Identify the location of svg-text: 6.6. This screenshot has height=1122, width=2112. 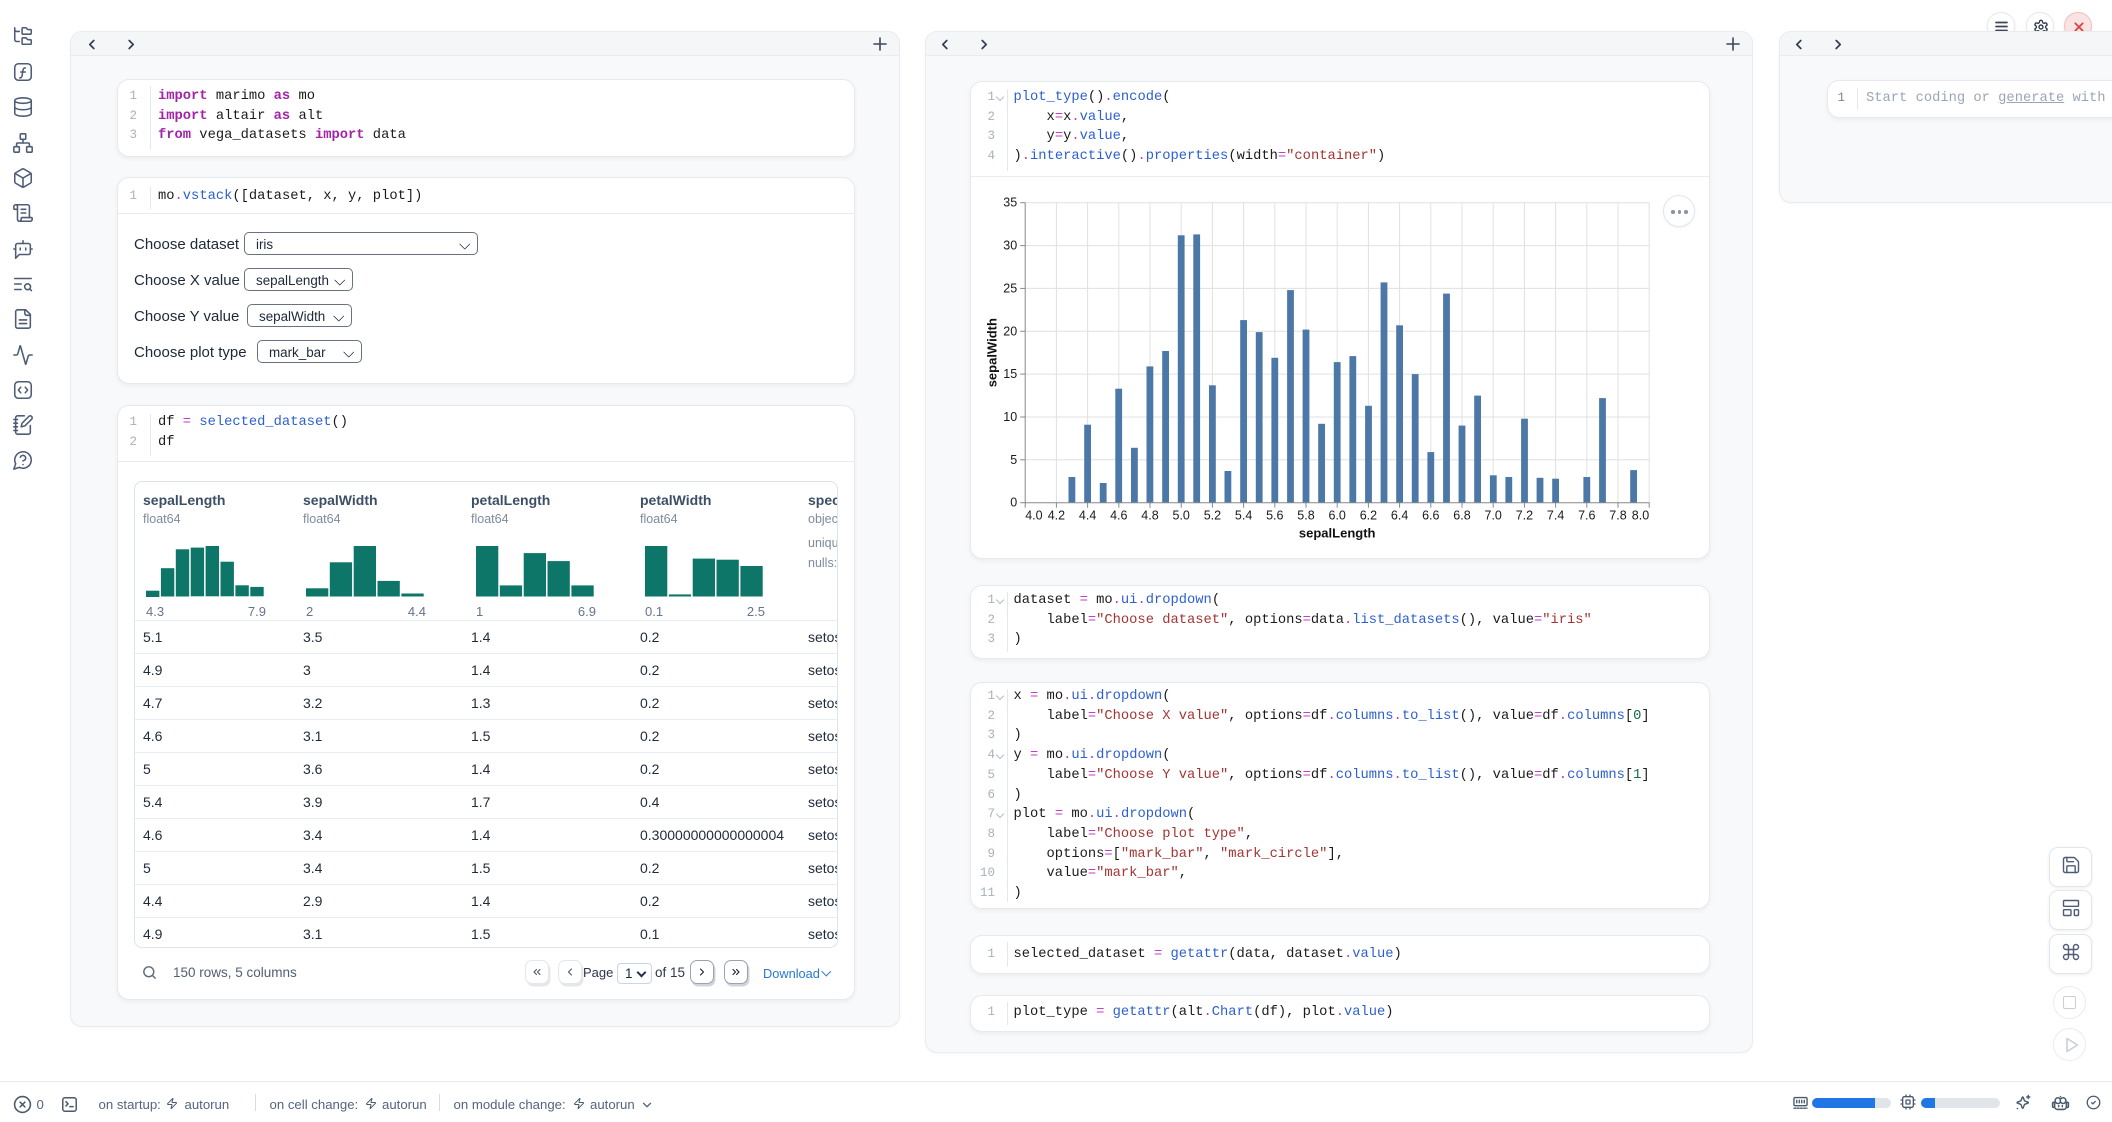
(1430, 516).